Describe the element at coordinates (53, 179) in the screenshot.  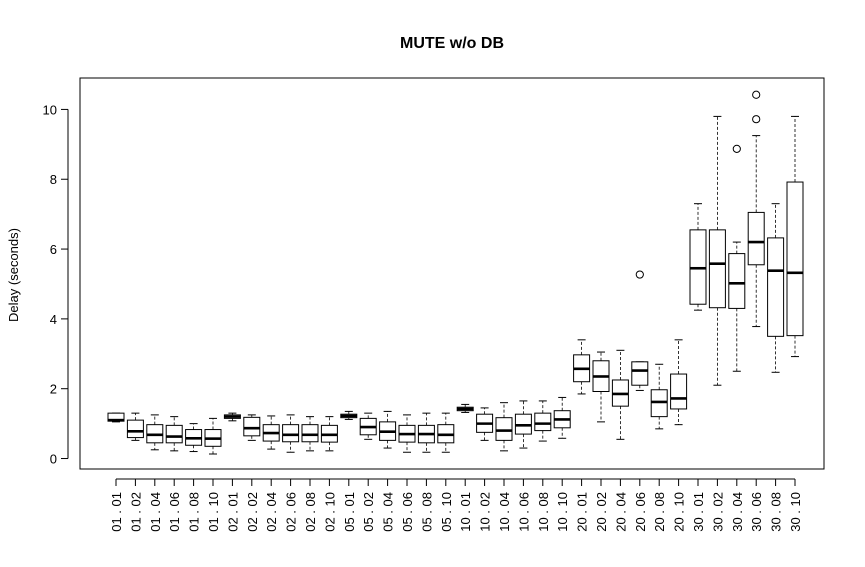
I see `y-tick-label: 8` at that location.